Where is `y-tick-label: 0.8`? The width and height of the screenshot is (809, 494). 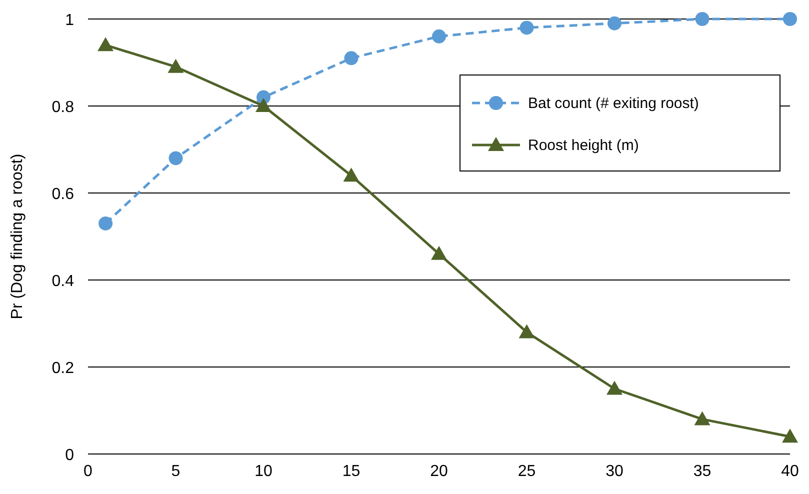
y-tick-label: 0.8 is located at coordinates (63, 107).